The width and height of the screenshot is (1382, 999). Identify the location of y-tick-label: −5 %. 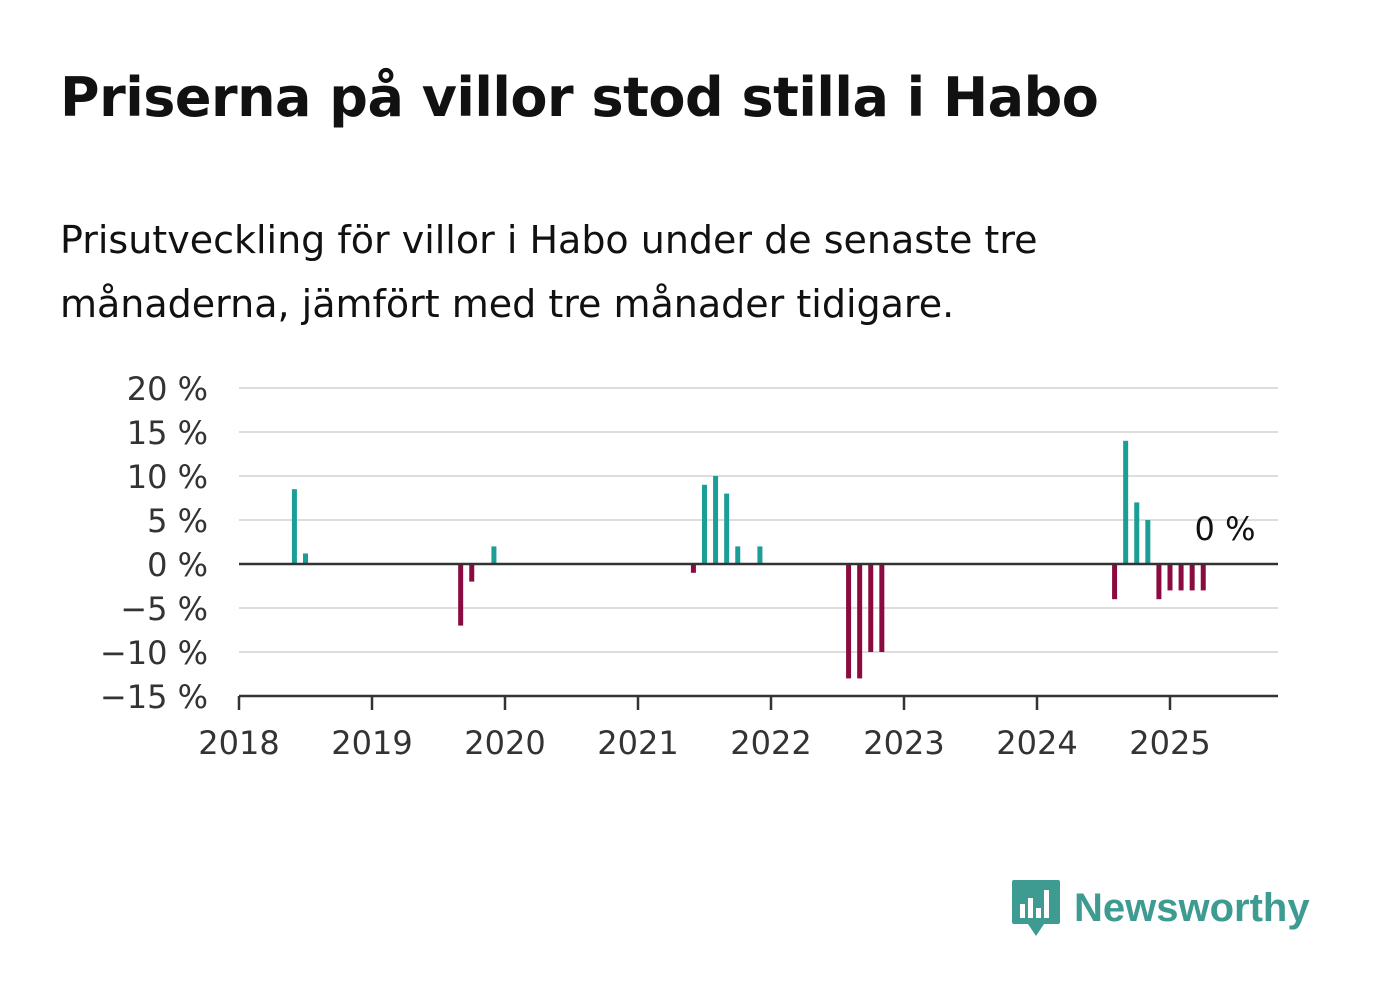
(164, 609).